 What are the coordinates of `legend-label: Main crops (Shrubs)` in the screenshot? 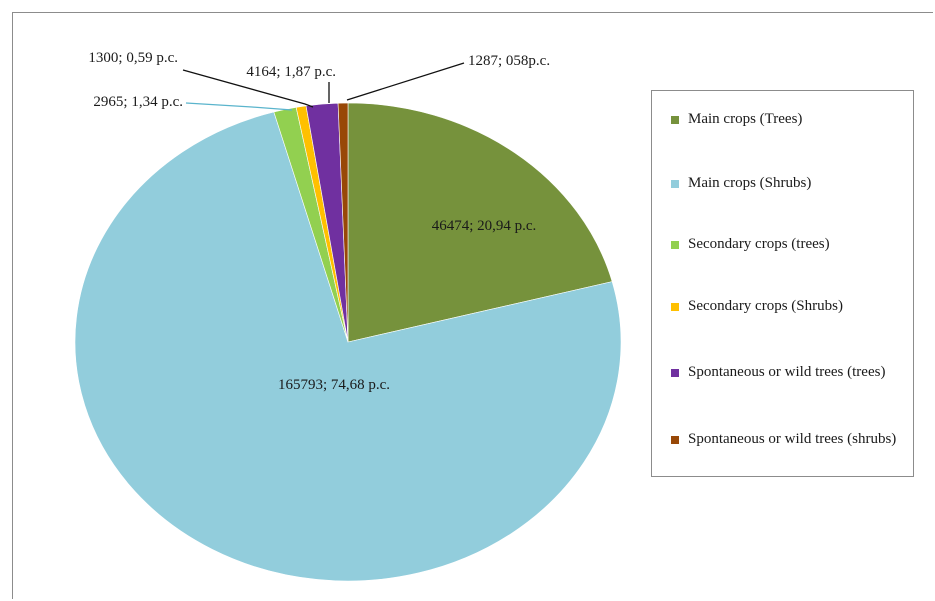 It's located at (750, 183).